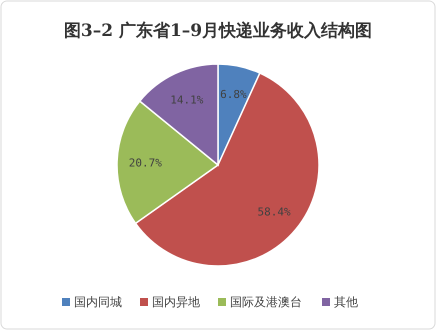 The image size is (436, 330). What do you see at coordinates (234, 94) in the screenshot?
I see `data-label: 6.8%` at bounding box center [234, 94].